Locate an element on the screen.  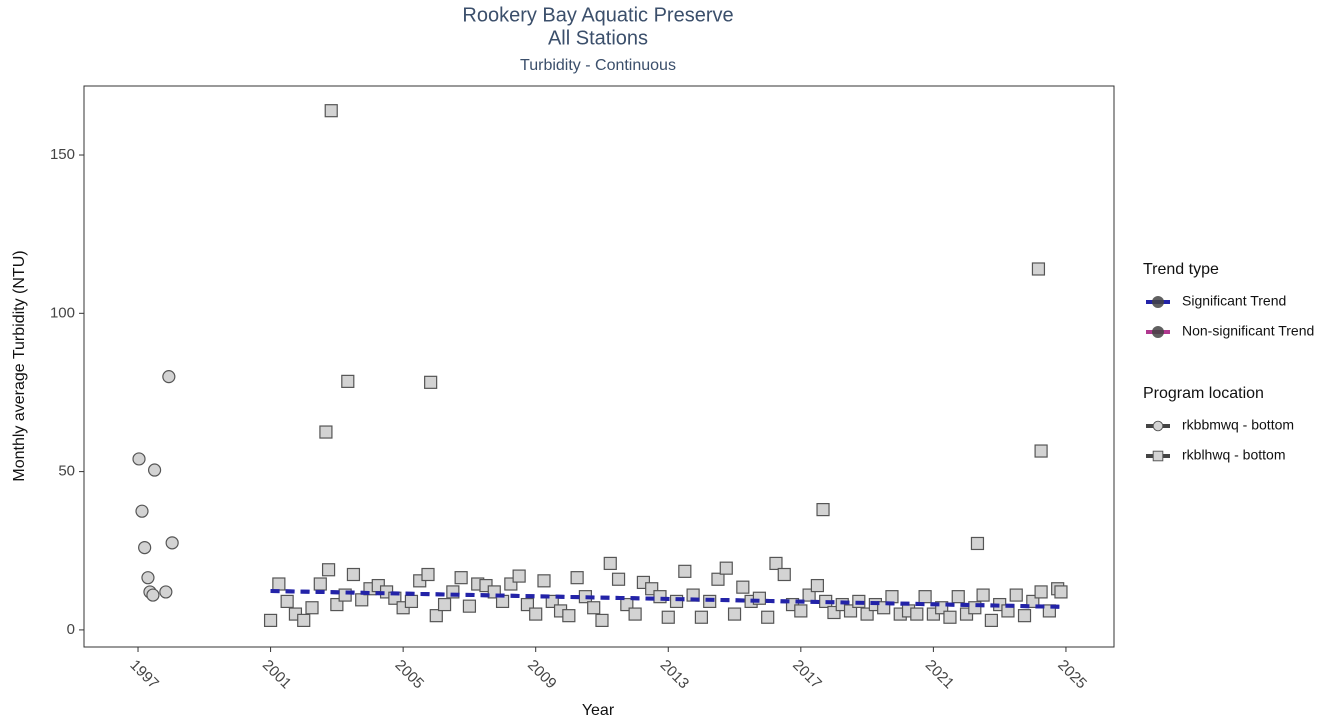
chart-subtitle: Turbidity - Continuous is located at coordinates (598, 65).